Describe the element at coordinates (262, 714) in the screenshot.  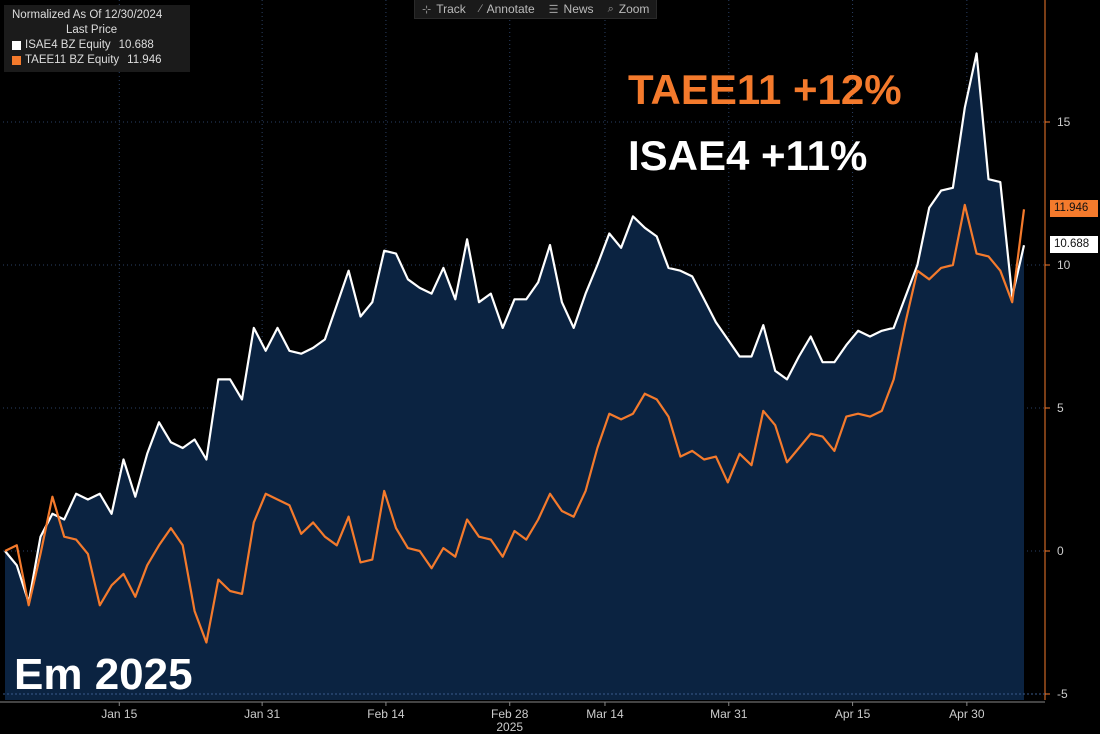
I see `x-tick-label: Jan 31` at that location.